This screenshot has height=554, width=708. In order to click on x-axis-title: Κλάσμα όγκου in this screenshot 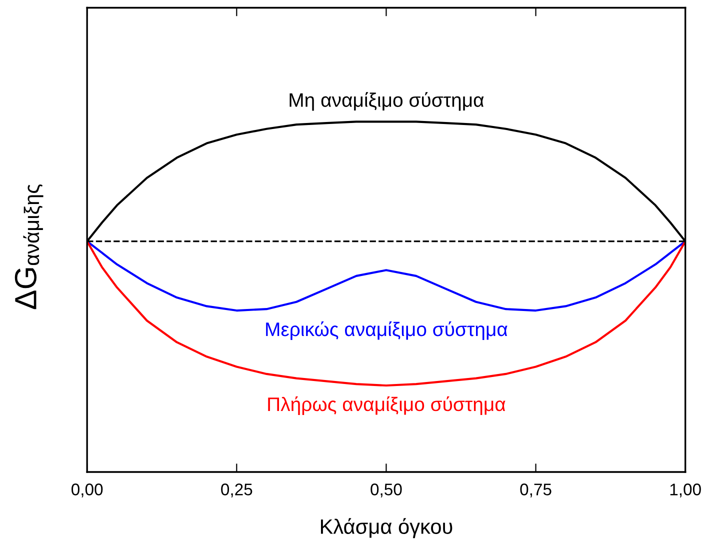, I will do `click(386, 528)`.